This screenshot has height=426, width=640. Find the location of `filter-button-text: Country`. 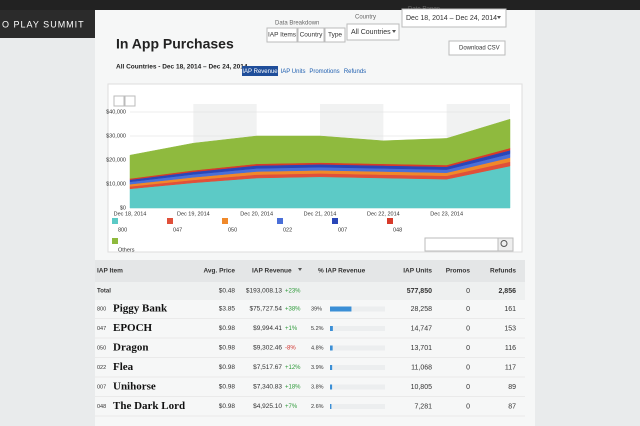

filter-button-text: Country is located at coordinates (312, 35).